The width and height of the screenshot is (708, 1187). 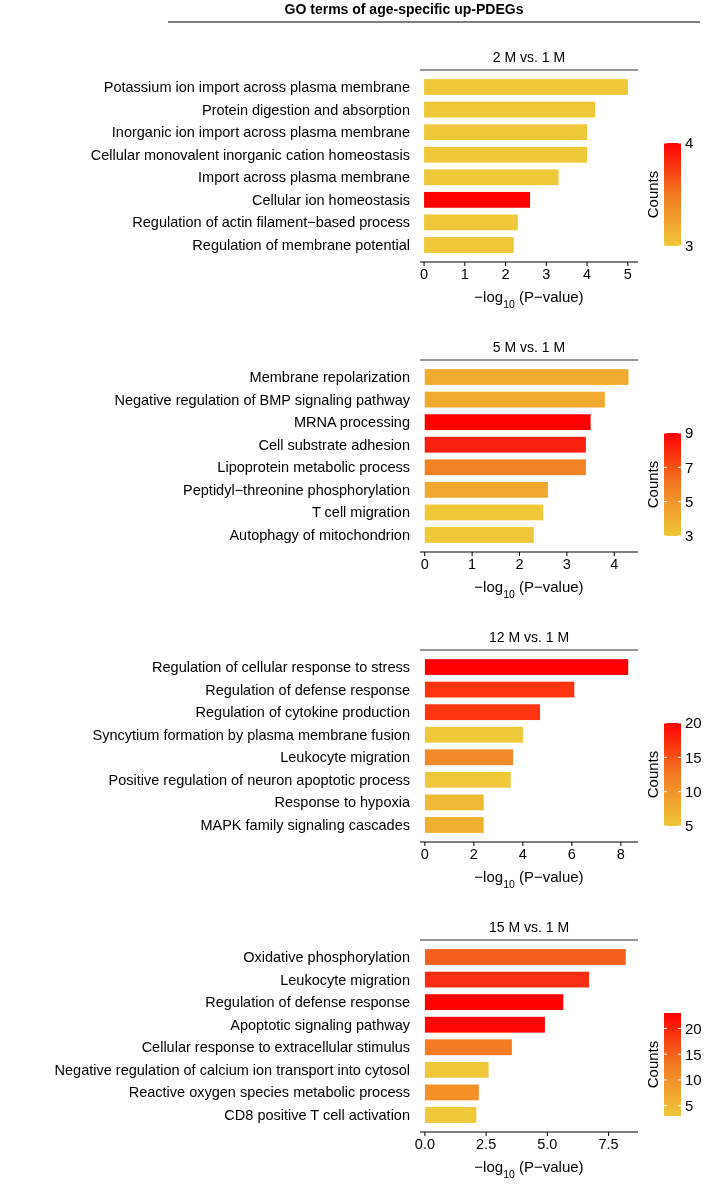 What do you see at coordinates (262, 399) in the screenshot?
I see `y-tick-label: Negative regulation of BMP signaling pathway` at bounding box center [262, 399].